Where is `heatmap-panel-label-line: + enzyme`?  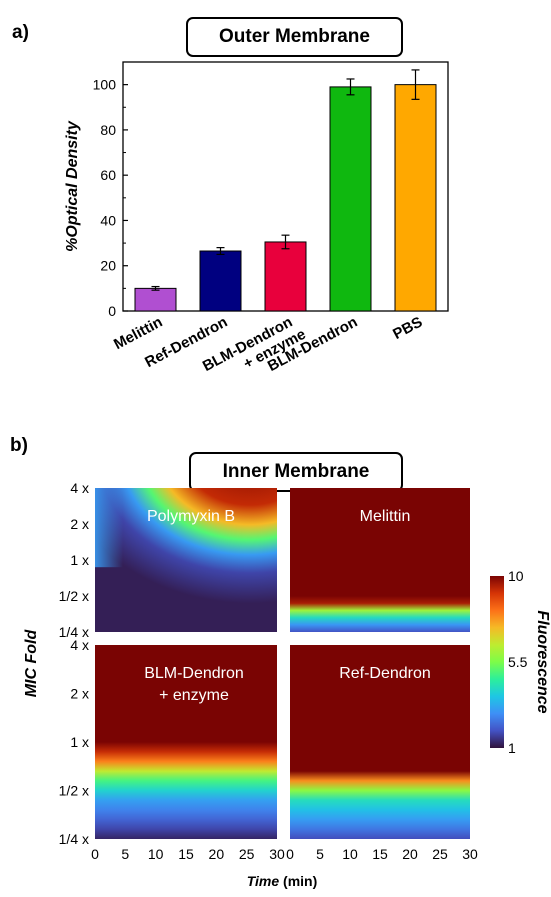
heatmap-panel-label-line: + enzyme is located at coordinates (194, 695).